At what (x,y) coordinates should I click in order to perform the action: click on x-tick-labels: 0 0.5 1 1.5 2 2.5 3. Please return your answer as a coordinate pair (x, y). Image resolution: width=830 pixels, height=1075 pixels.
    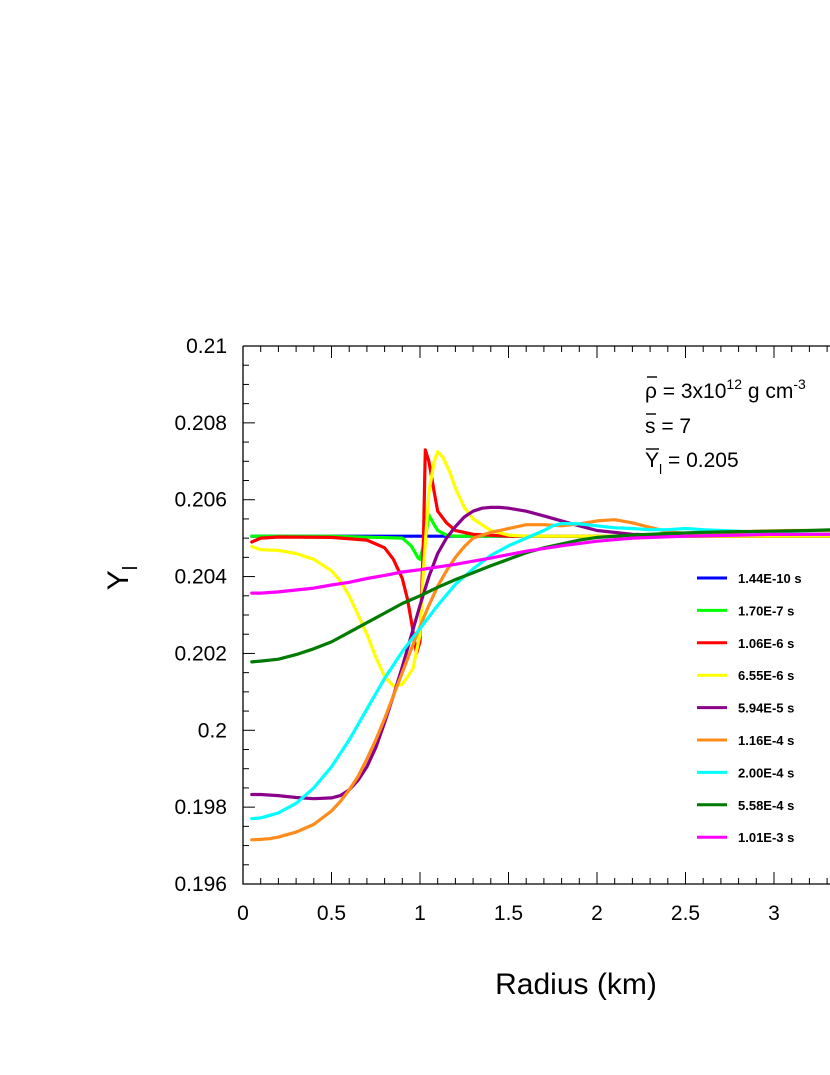
    Looking at the image, I should click on (508, 913).